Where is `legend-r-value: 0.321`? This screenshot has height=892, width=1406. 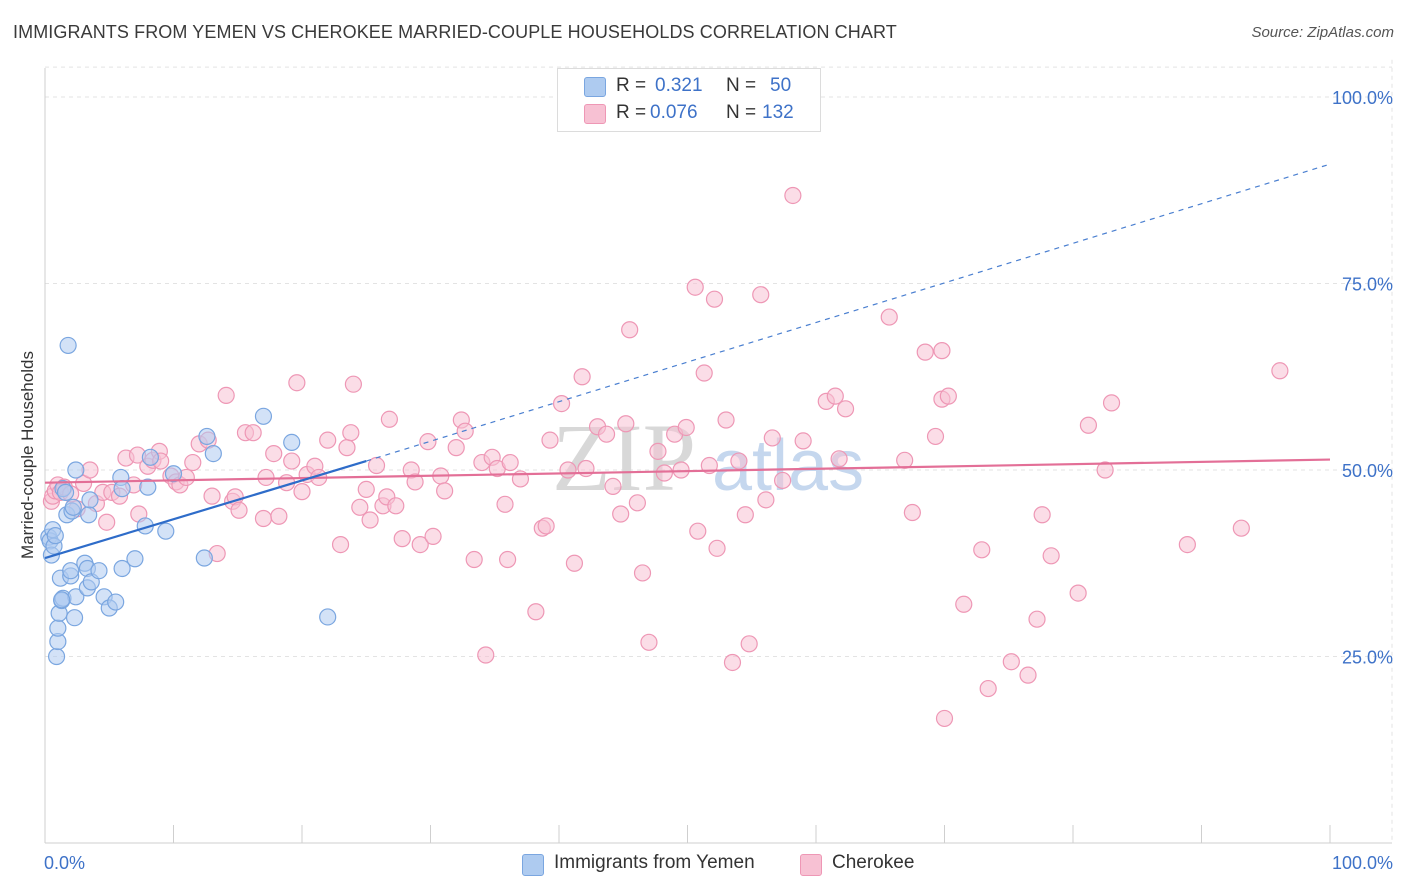
legend-r-value: 0.321 is located at coordinates (679, 85).